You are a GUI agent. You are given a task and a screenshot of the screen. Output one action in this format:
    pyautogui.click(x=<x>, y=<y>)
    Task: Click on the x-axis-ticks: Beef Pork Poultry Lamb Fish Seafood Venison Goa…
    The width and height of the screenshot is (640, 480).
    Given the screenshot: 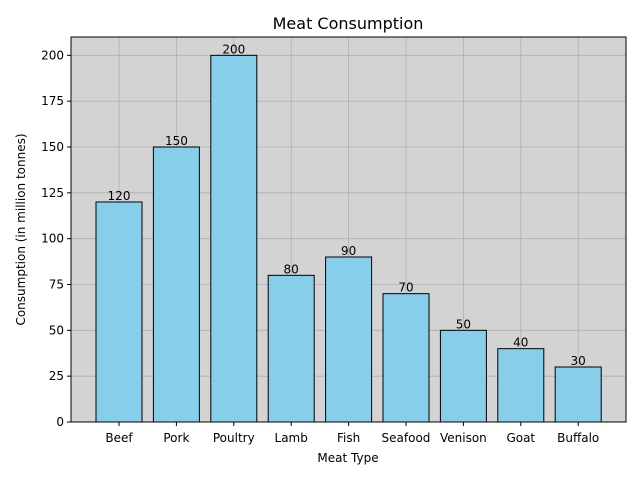 What is the action you would take?
    pyautogui.click(x=352, y=433)
    